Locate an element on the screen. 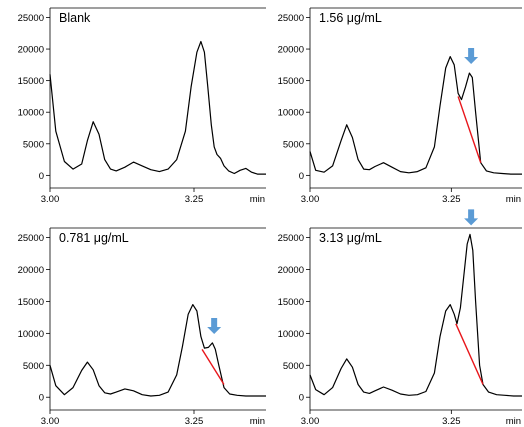  panel-3-trace is located at coordinates (157, 350).